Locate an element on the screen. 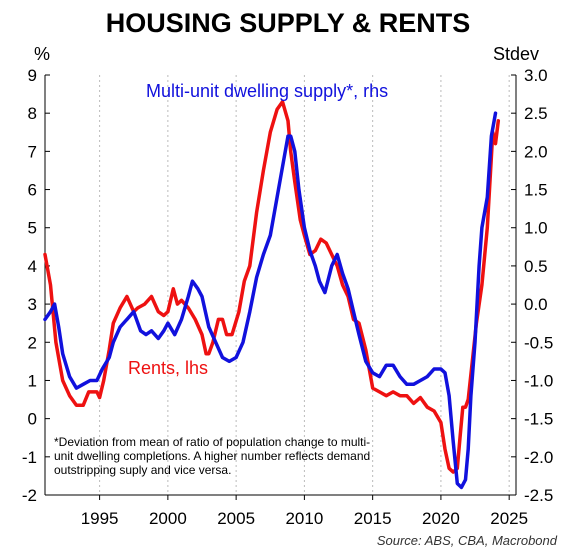 Image resolution: width=577 pixels, height=554 pixels. right-tick-label-6: 0.5 is located at coordinates (536, 266).